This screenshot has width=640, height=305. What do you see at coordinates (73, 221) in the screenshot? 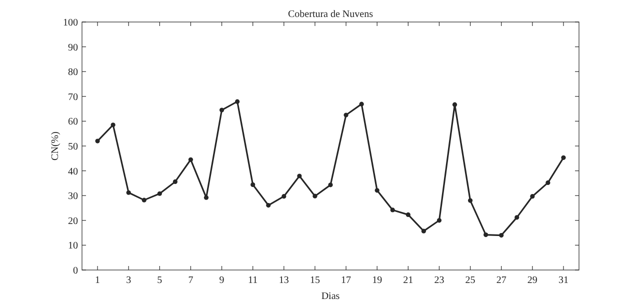
I see `y-tick-label: 20` at bounding box center [73, 221].